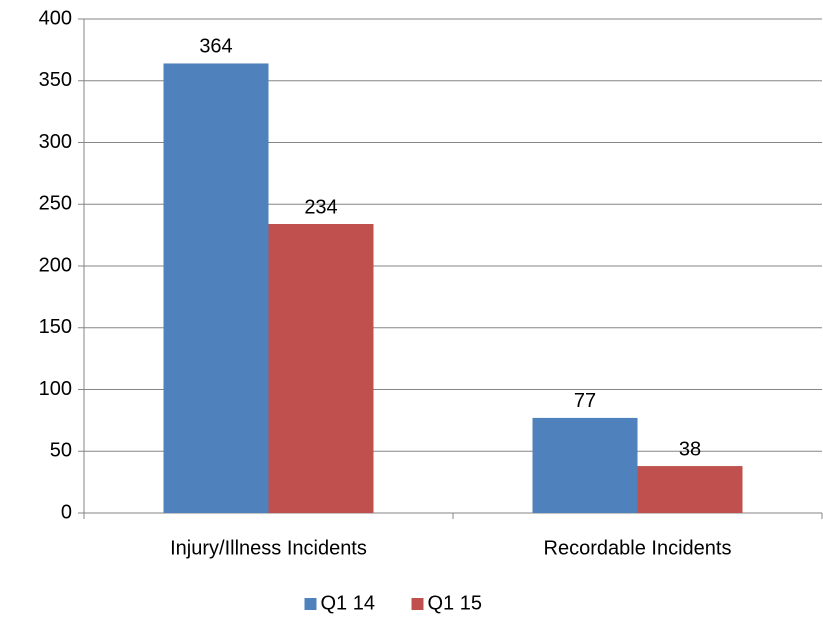  I want to click on data-label: 364, so click(215, 47).